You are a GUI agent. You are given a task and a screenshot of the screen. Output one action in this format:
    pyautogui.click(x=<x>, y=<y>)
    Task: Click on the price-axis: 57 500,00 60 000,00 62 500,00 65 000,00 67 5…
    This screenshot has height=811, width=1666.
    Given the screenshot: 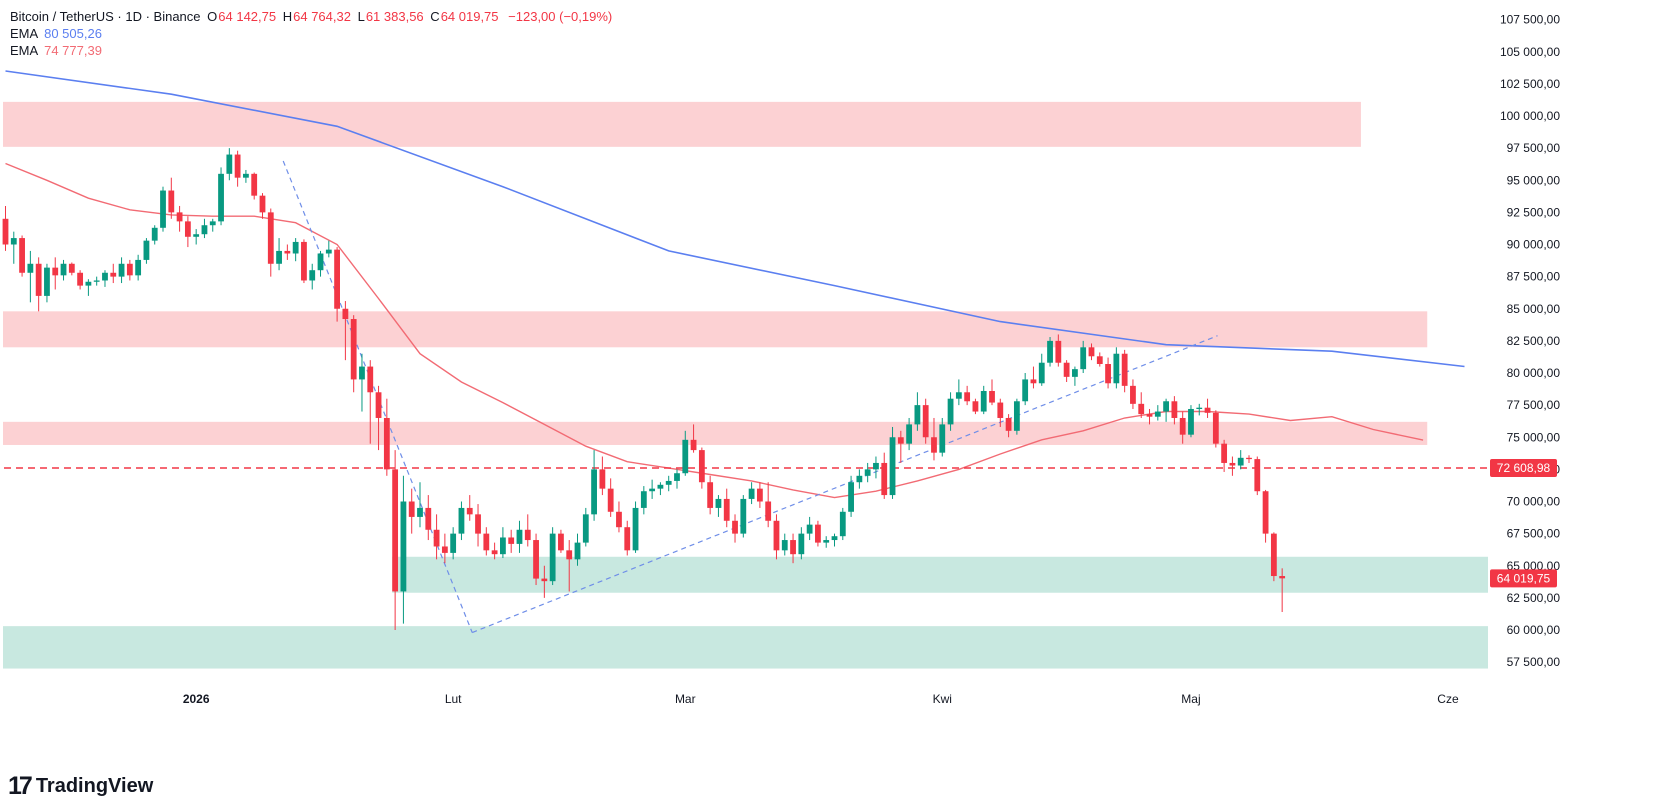 What is the action you would take?
    pyautogui.click(x=1530, y=341)
    